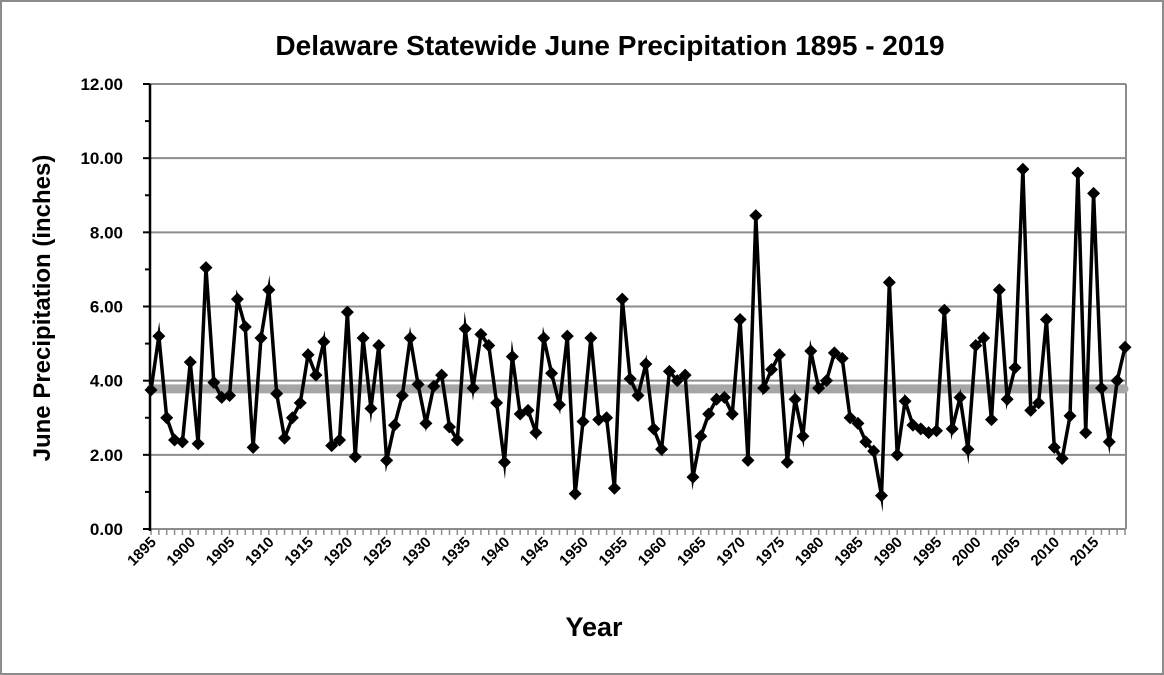 Image resolution: width=1164 pixels, height=675 pixels. Describe the element at coordinates (613, 552) in the screenshot. I see `x-tick-label: 1955` at that location.